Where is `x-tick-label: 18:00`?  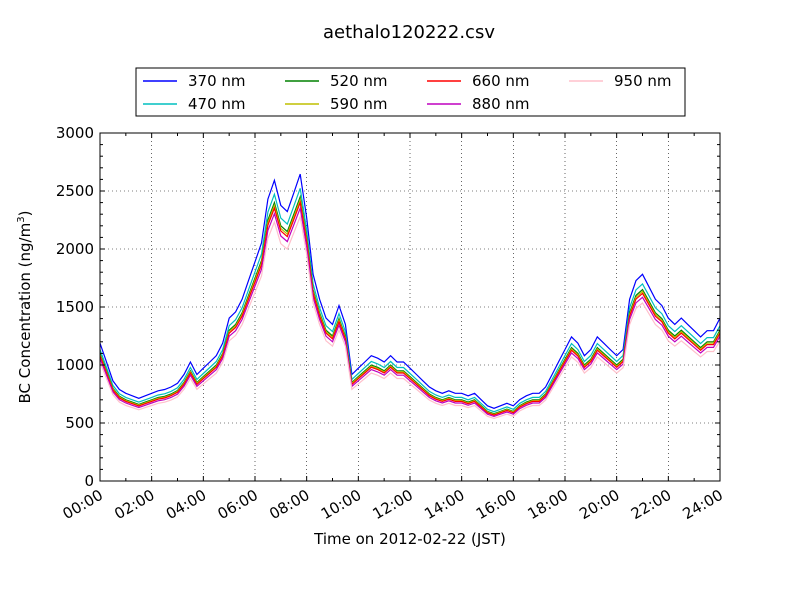 x-tick-label: 18:00 is located at coordinates (548, 504).